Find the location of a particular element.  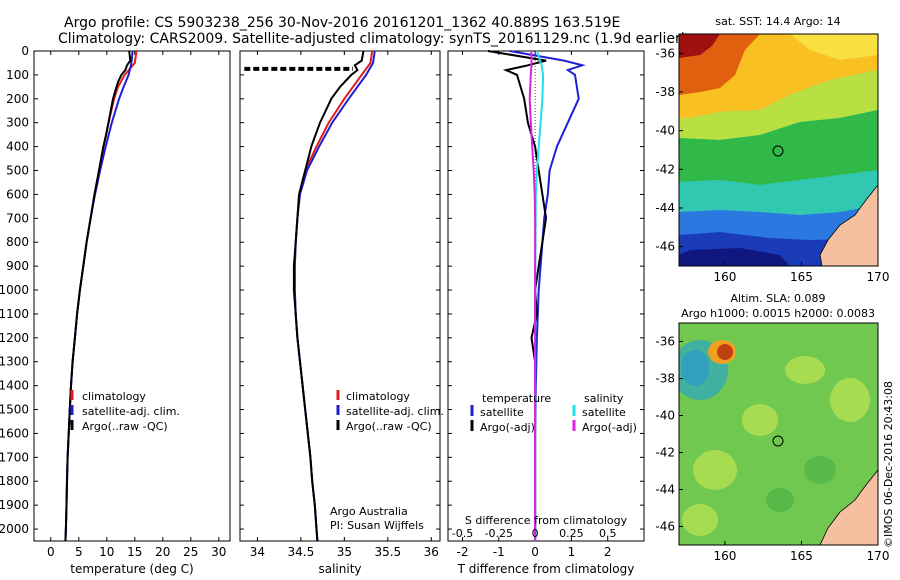

sla-map-field is located at coordinates (778, 434).